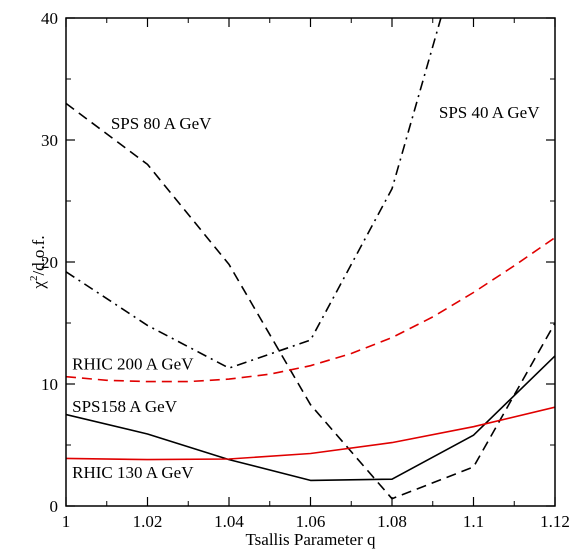 The height and width of the screenshot is (550, 571). I want to click on x-tick-label: 1.08, so click(392, 521).